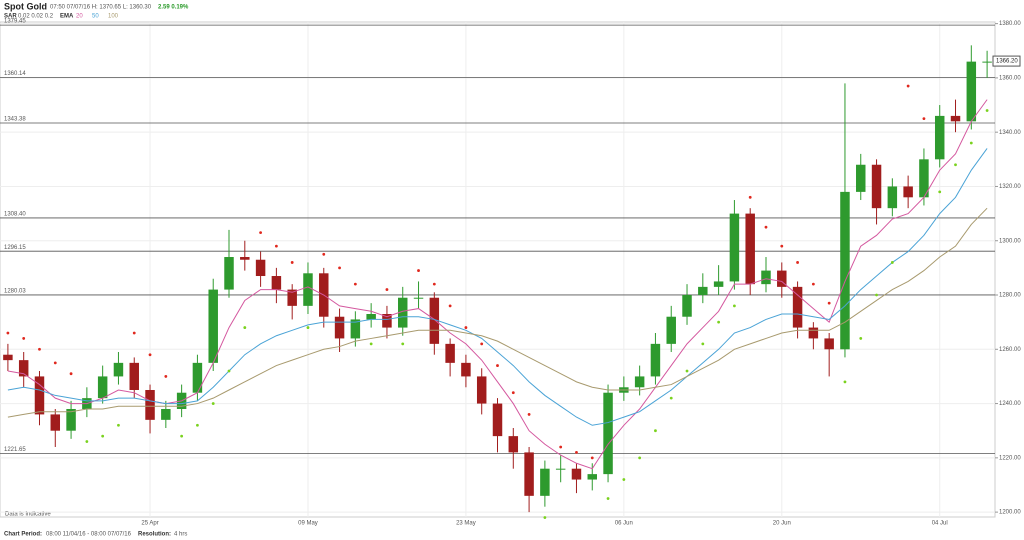  What do you see at coordinates (15, 450) in the screenshot?
I see `level-label: 1221.65` at bounding box center [15, 450].